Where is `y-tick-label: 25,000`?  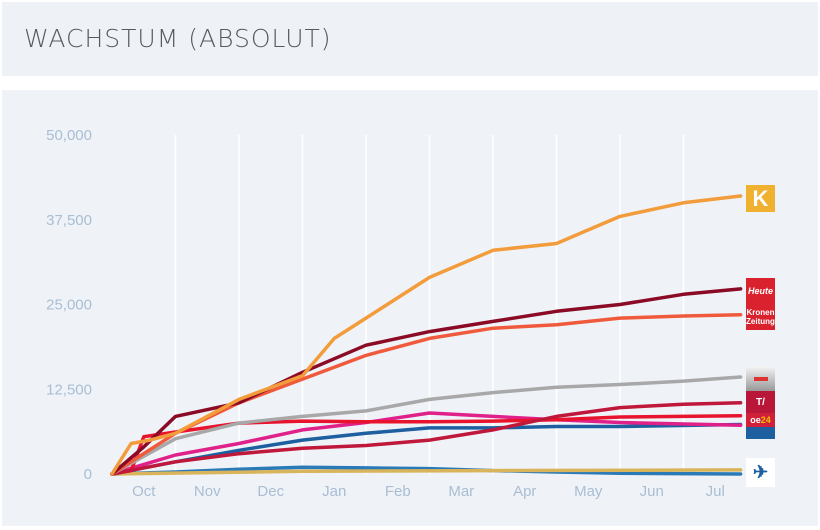
y-tick-label: 25,000 is located at coordinates (69, 305).